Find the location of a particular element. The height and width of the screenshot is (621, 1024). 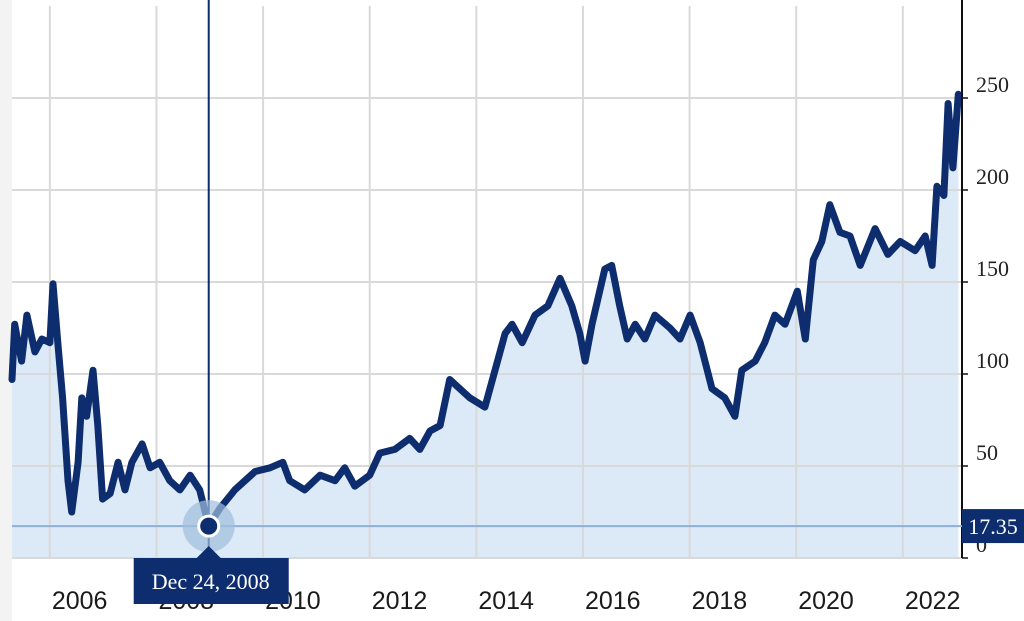

hover-point is located at coordinates (209, 526).